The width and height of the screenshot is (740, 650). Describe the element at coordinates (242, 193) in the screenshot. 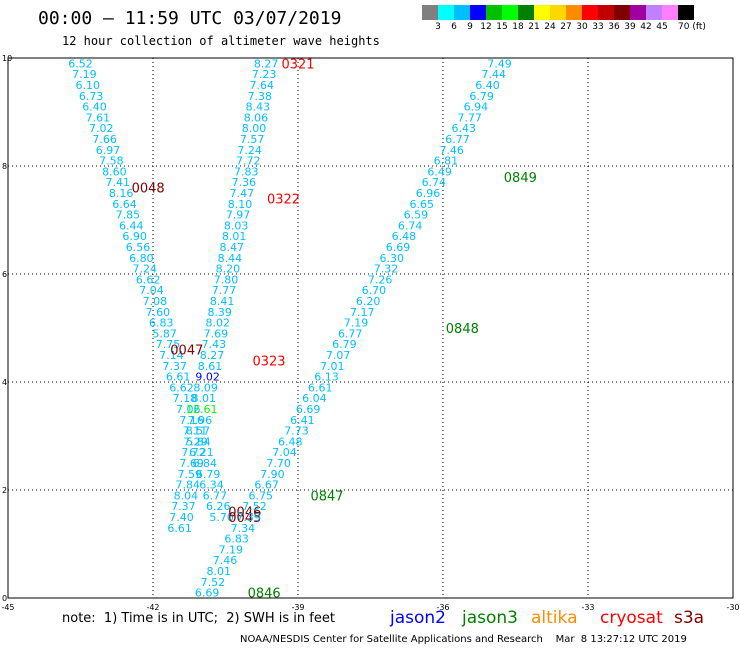

I see `wave-height-label: 7.47` at that location.